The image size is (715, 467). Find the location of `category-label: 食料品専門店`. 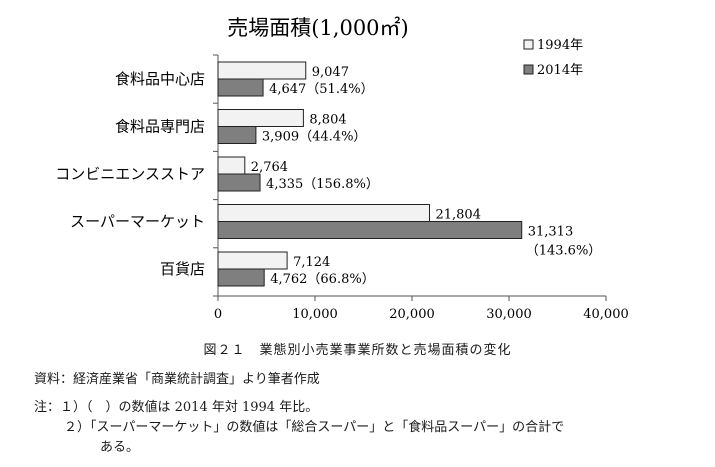

category-label: 食料品専門店 is located at coordinates (160, 127).